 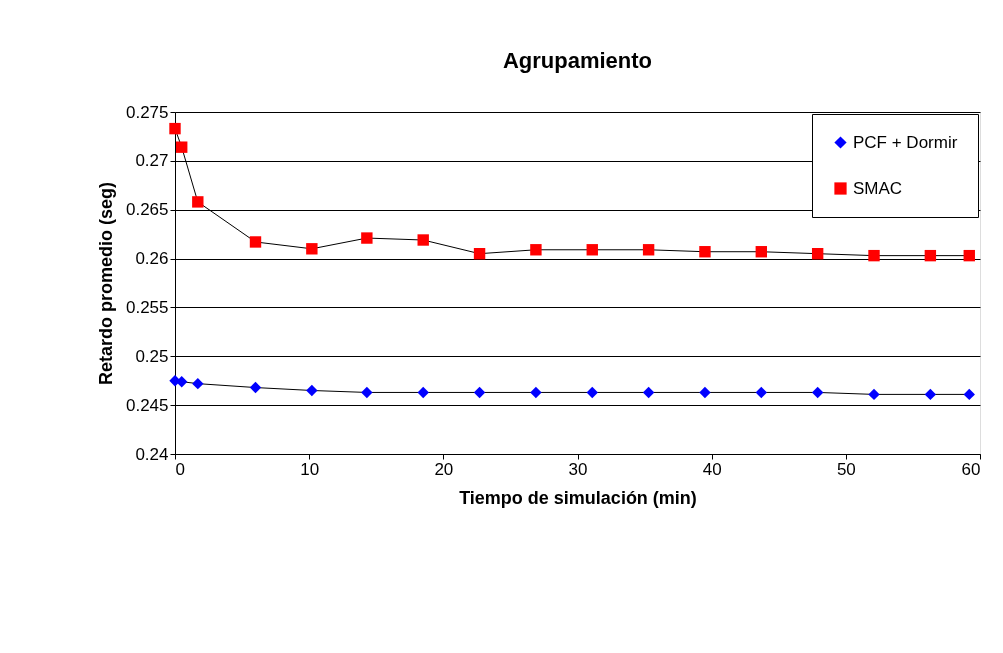 I want to click on y-tick-label: 0.27, so click(x=152, y=161).